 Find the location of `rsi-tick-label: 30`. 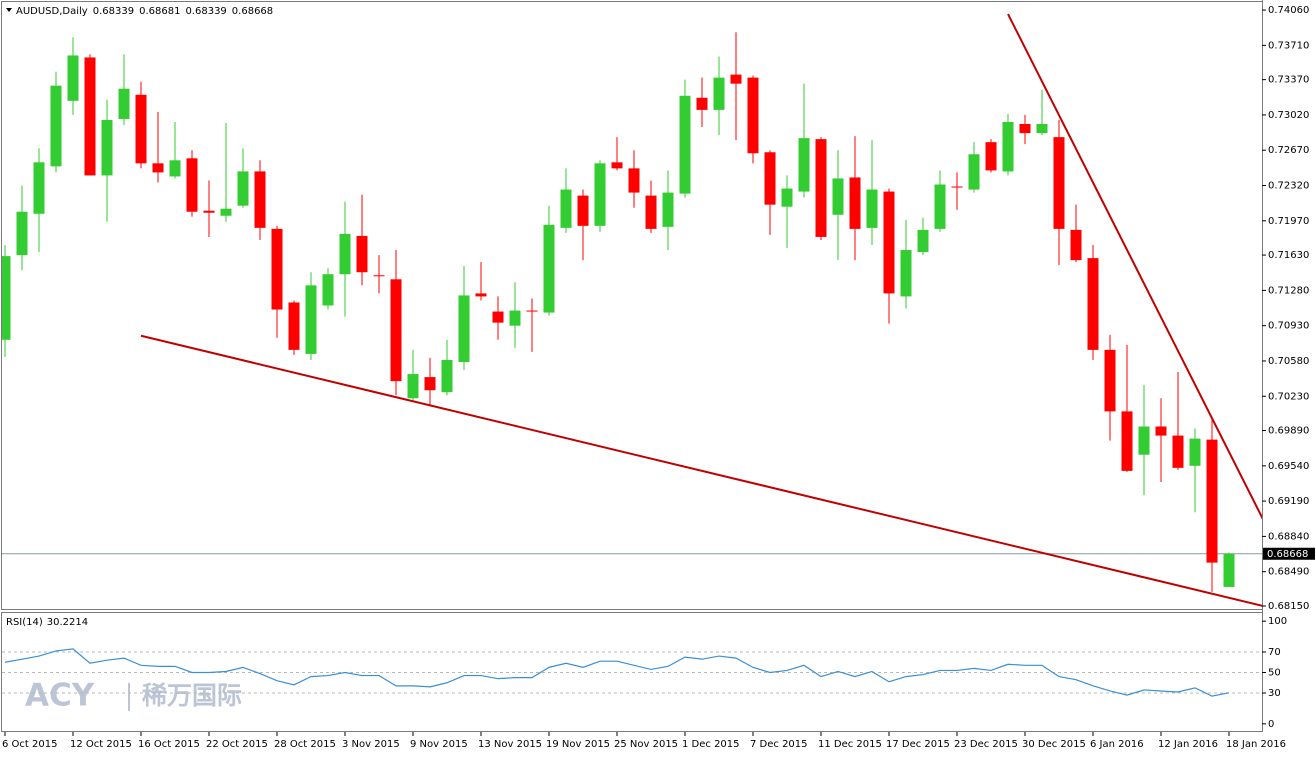

rsi-tick-label: 30 is located at coordinates (1274, 693).